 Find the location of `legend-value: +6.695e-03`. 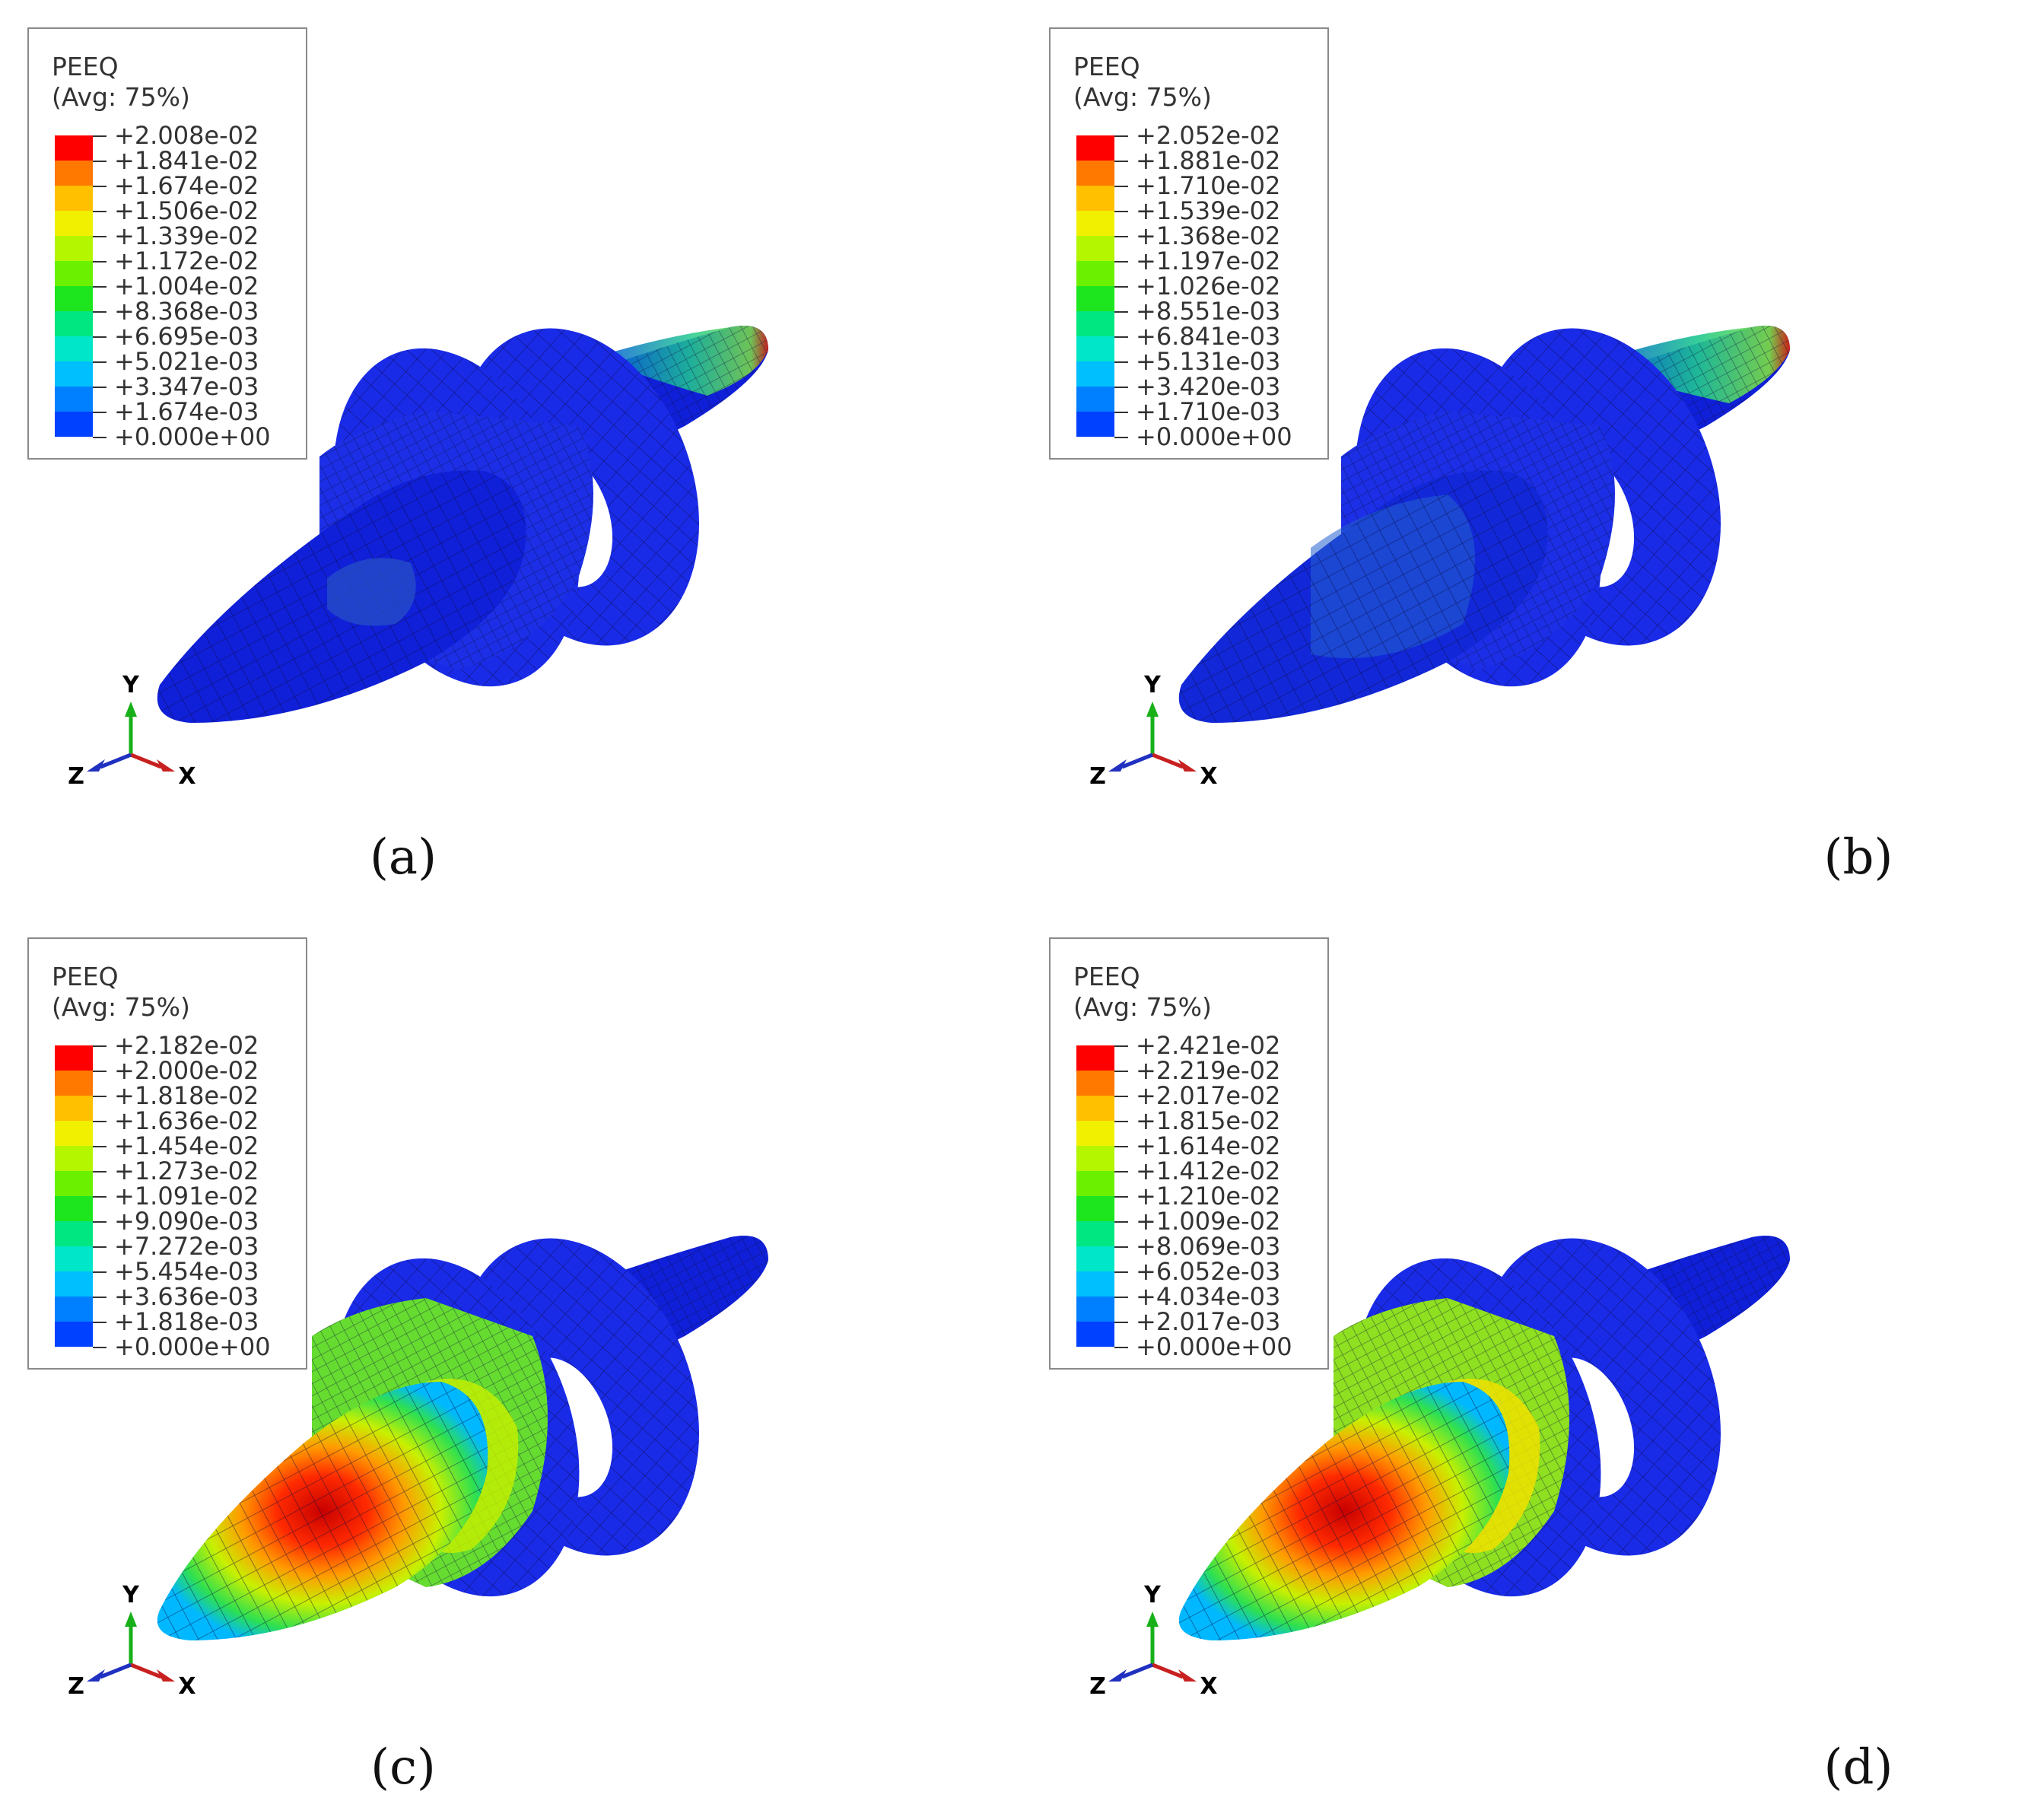

legend-value: +6.695e-03 is located at coordinates (186, 337).